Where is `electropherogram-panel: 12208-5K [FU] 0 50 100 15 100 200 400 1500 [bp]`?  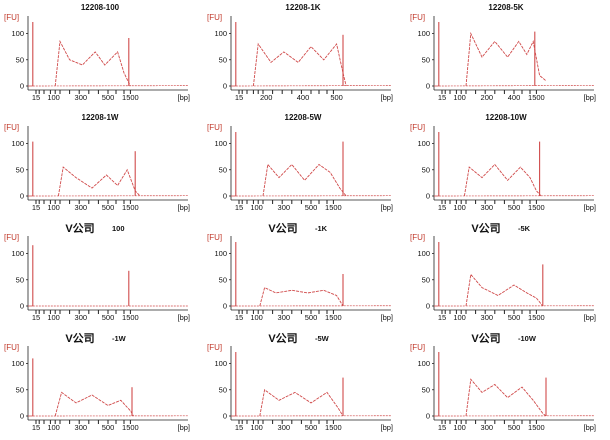
electropherogram-panel: 12208-5K [FU] 0 50 100 15 100 200 400 1500 [bp] is located at coordinates (506, 54).